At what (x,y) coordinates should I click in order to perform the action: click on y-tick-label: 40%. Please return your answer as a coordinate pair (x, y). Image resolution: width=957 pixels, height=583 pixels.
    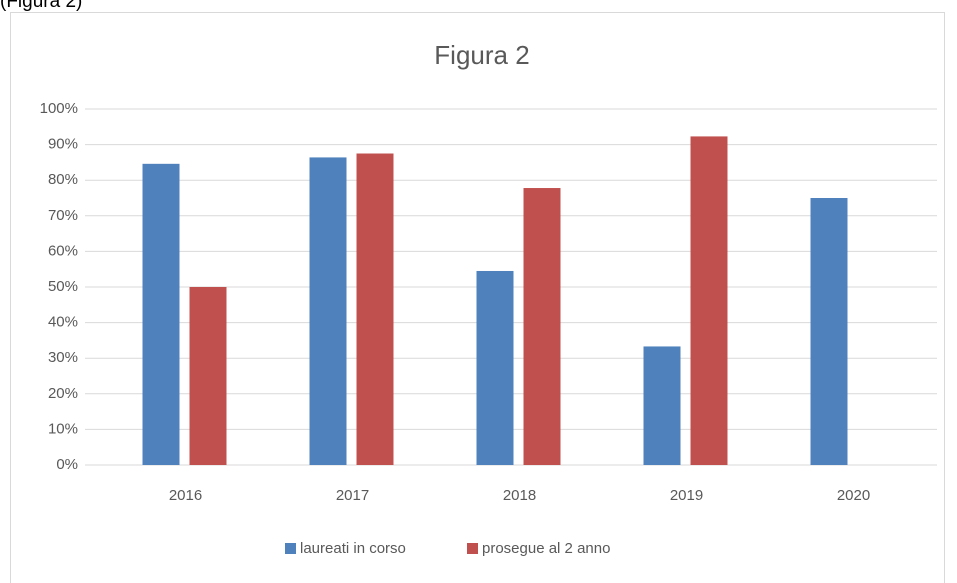
    Looking at the image, I should click on (63, 322).